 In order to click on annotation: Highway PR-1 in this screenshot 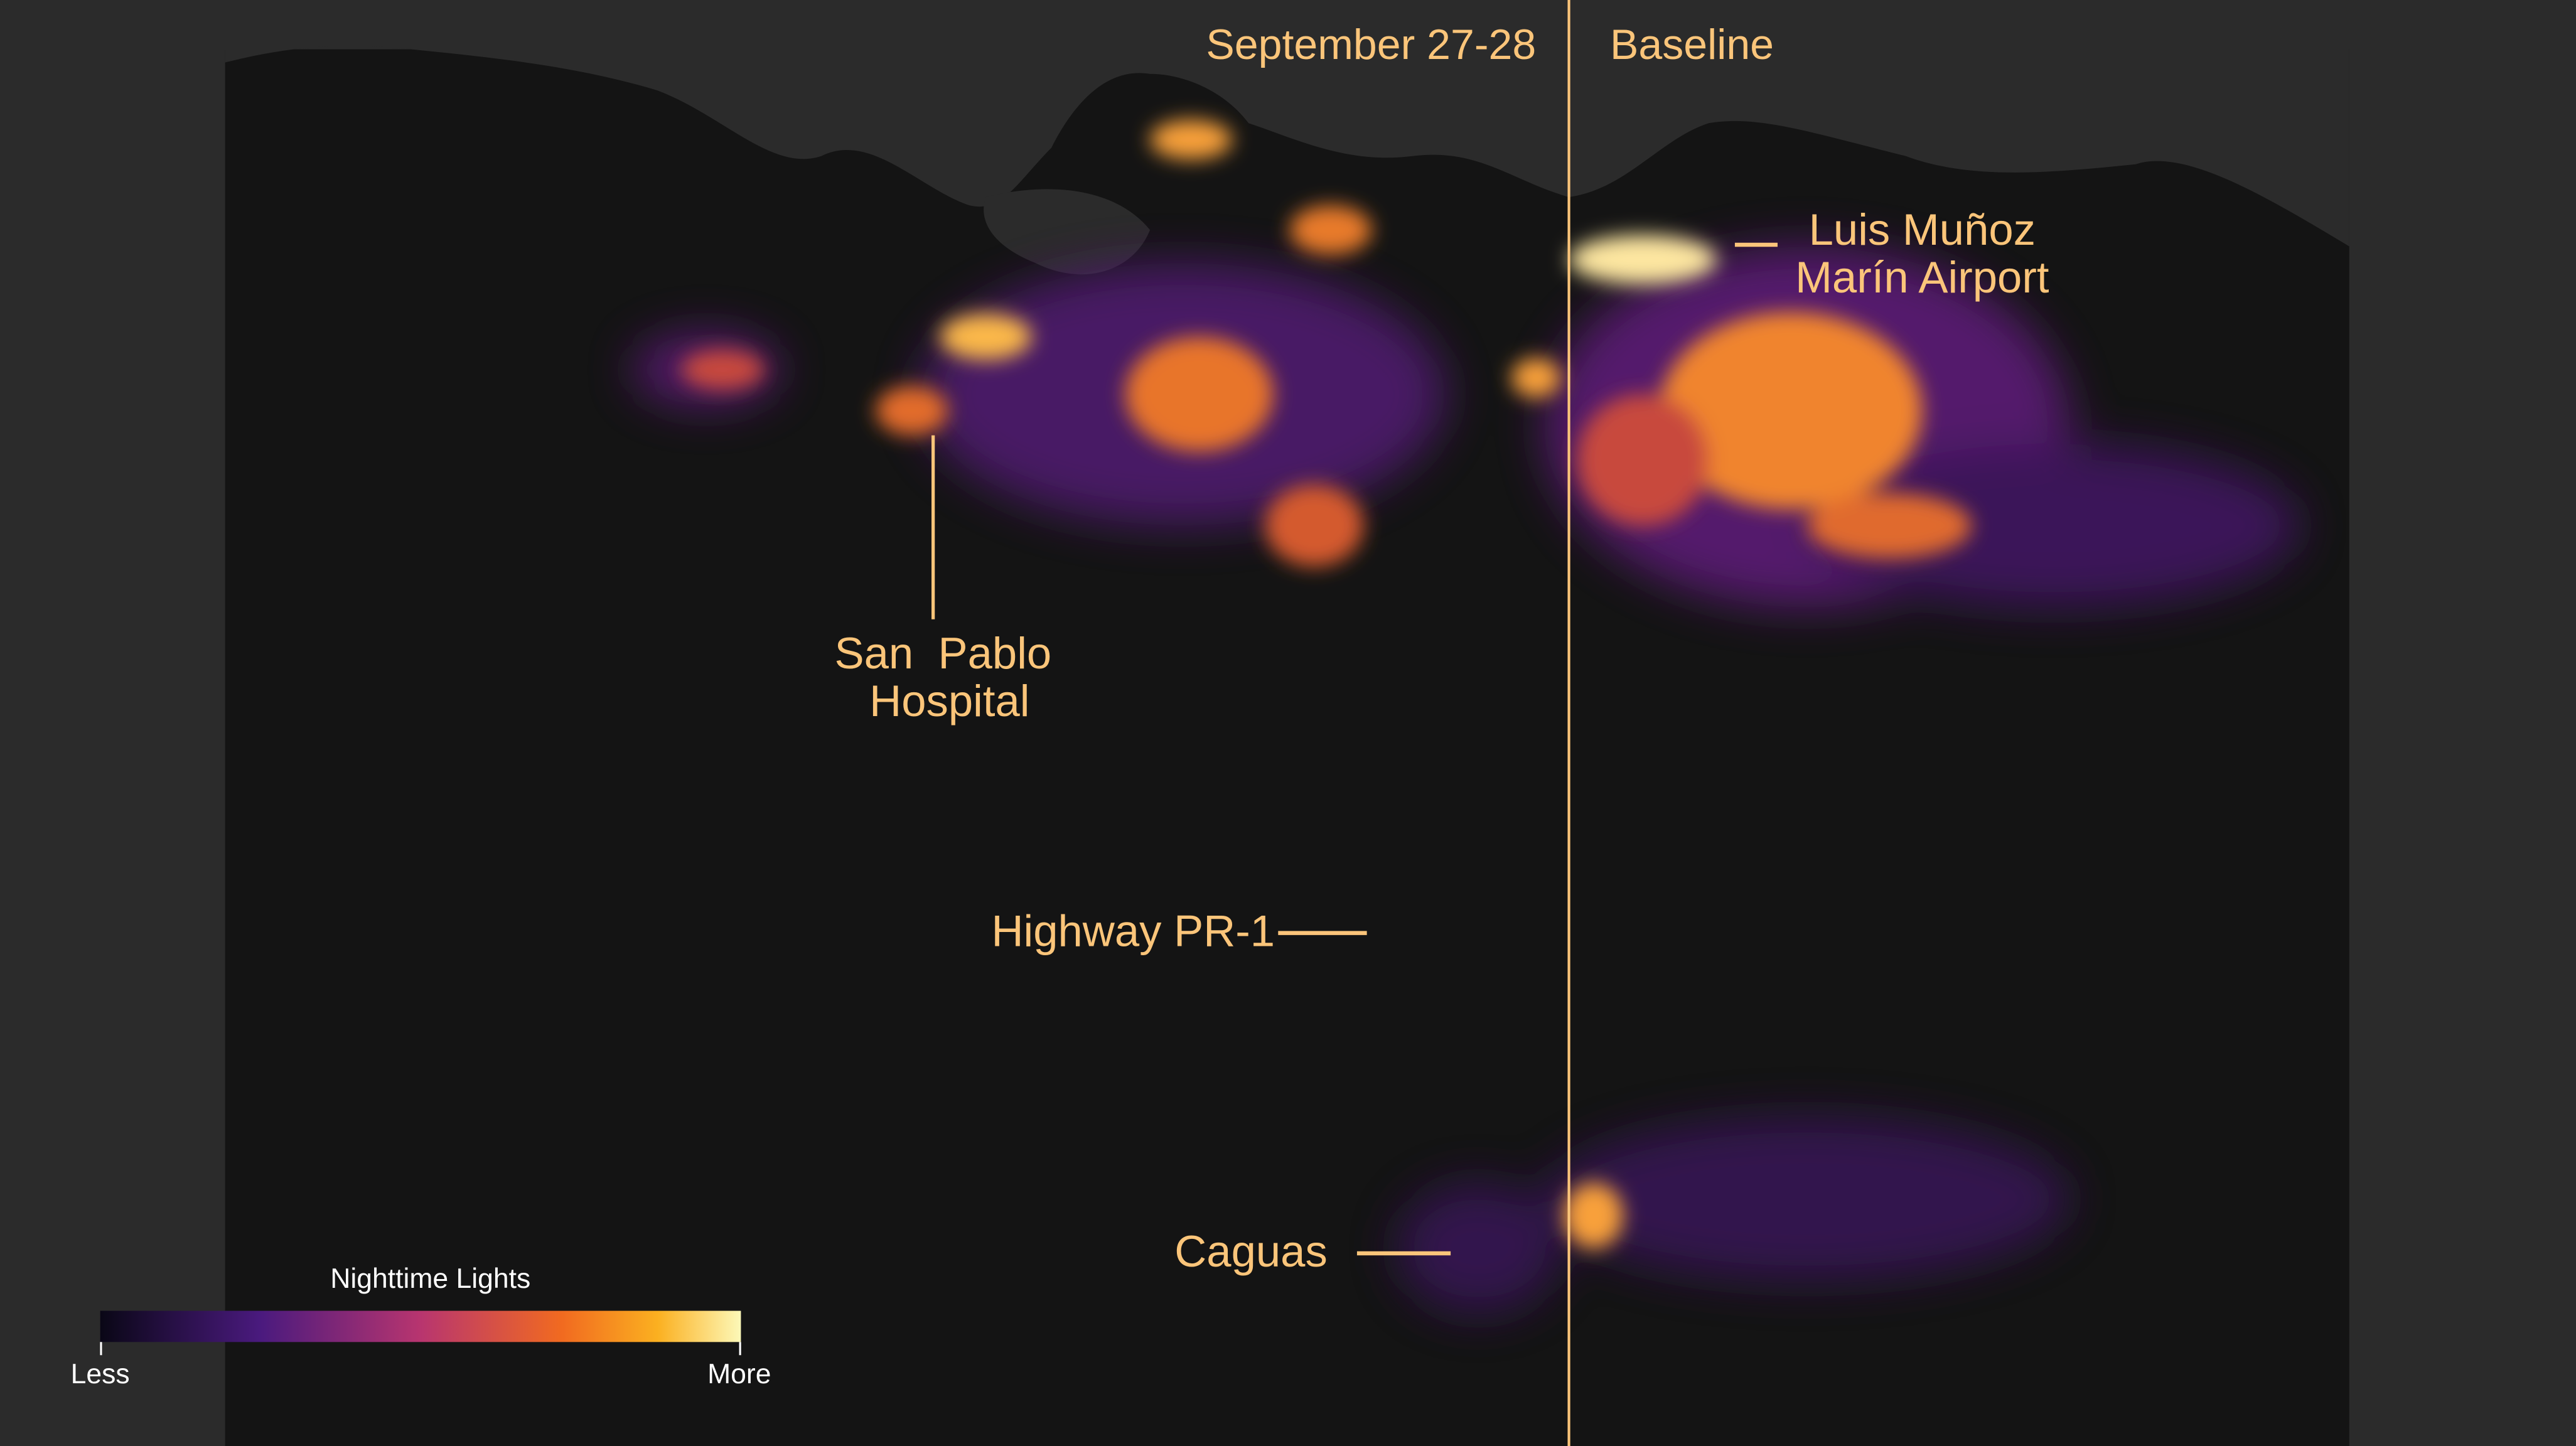, I will do `click(1133, 931)`.